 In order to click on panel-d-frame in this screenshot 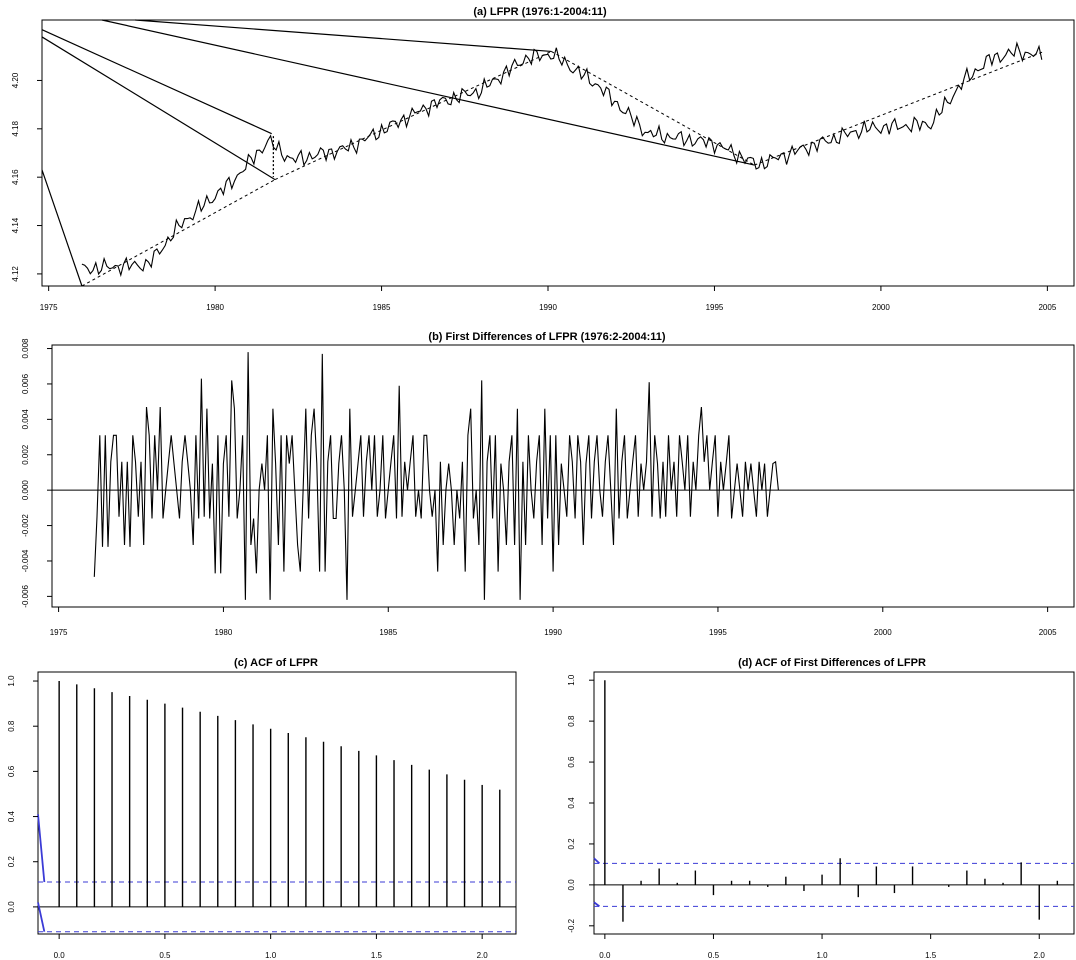, I will do `click(834, 803)`.